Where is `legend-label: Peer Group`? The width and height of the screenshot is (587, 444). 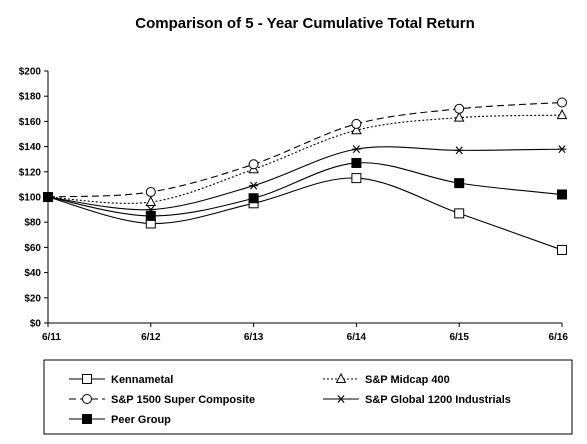 legend-label: Peer Group is located at coordinates (141, 420).